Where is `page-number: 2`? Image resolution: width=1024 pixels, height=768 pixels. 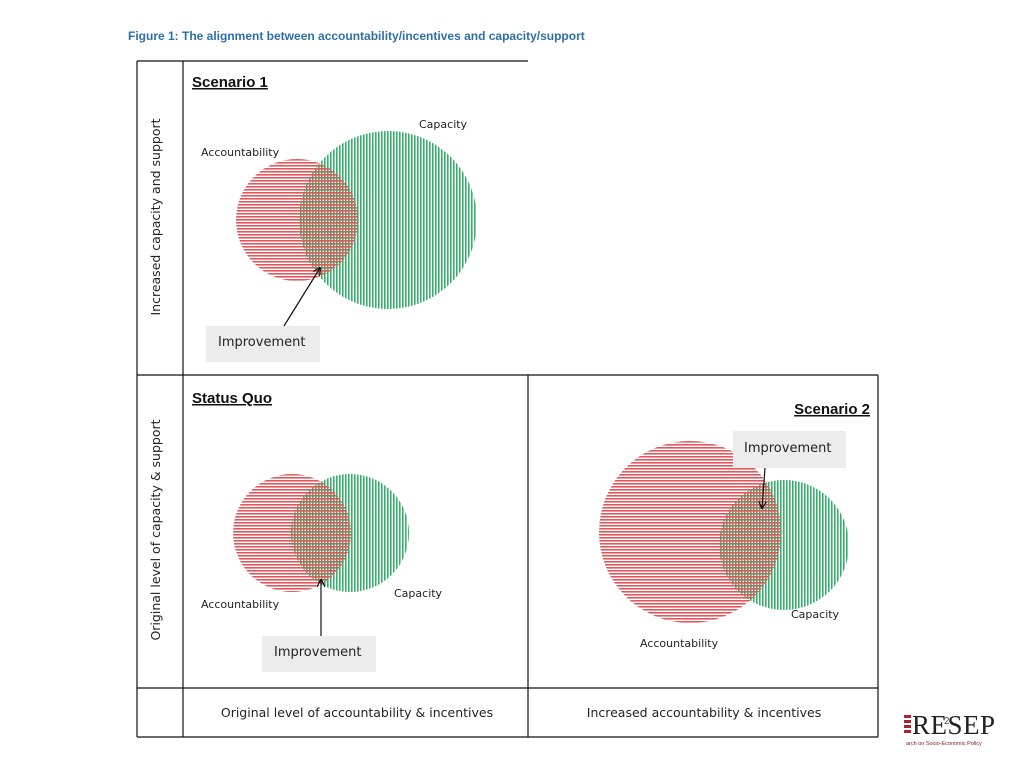 page-number: 2 is located at coordinates (947, 721).